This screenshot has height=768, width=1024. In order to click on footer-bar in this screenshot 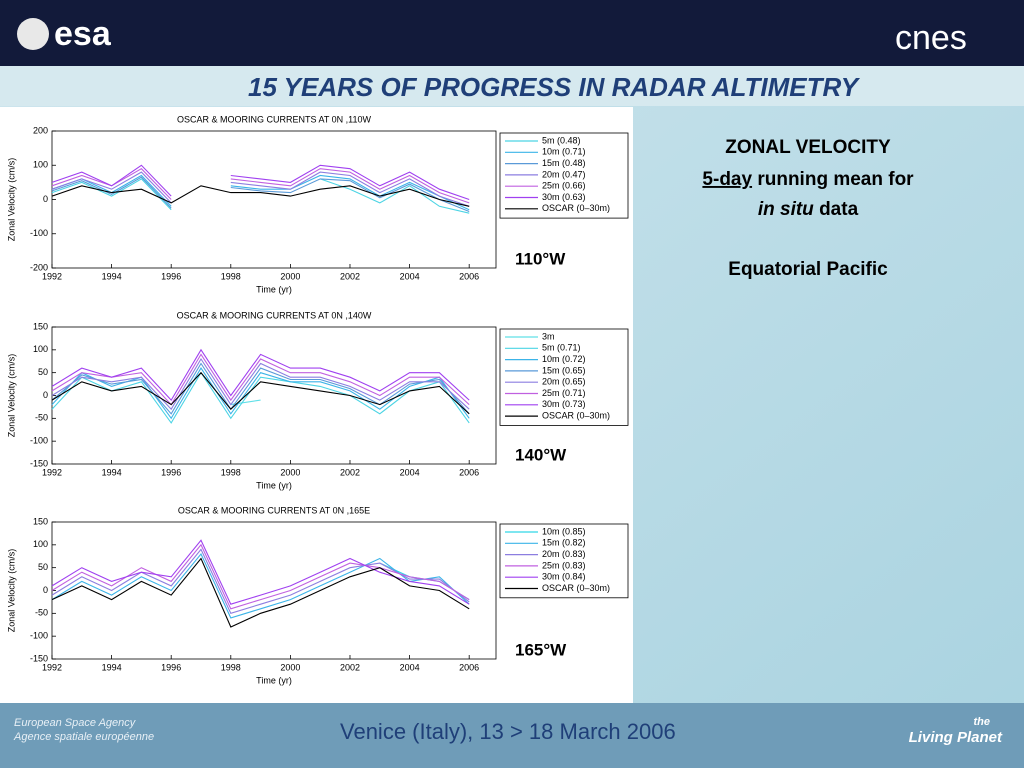, I will do `click(512, 735)`.